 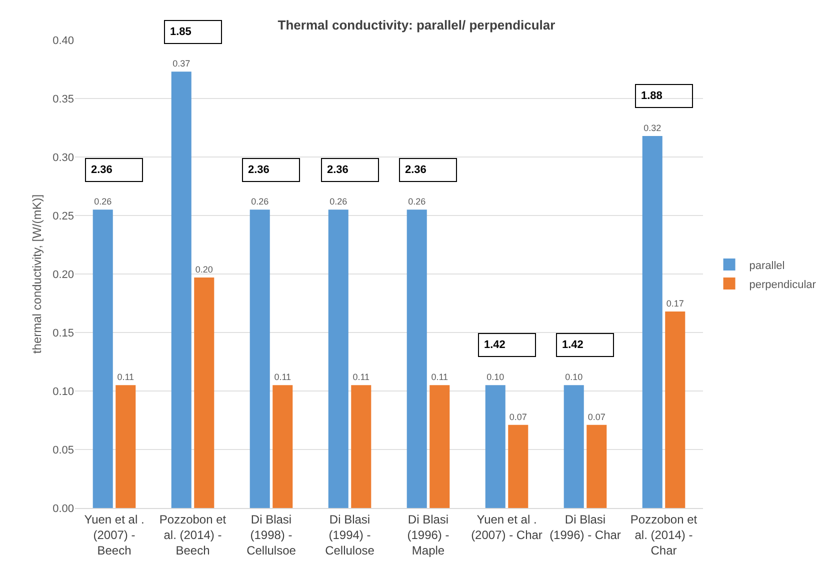 I want to click on y-tick-label: 0.00, so click(x=63, y=508).